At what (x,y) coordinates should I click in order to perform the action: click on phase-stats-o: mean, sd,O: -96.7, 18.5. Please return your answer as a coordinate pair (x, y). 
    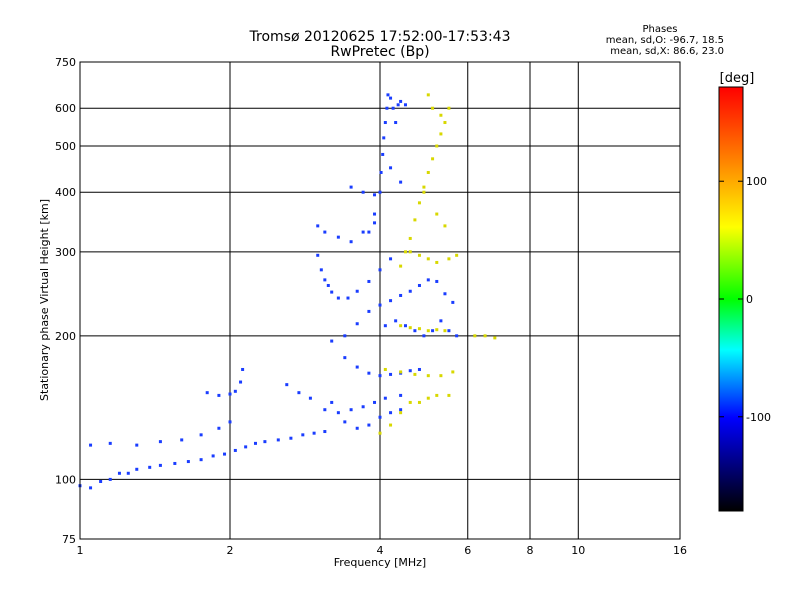
    Looking at the image, I should click on (665, 40).